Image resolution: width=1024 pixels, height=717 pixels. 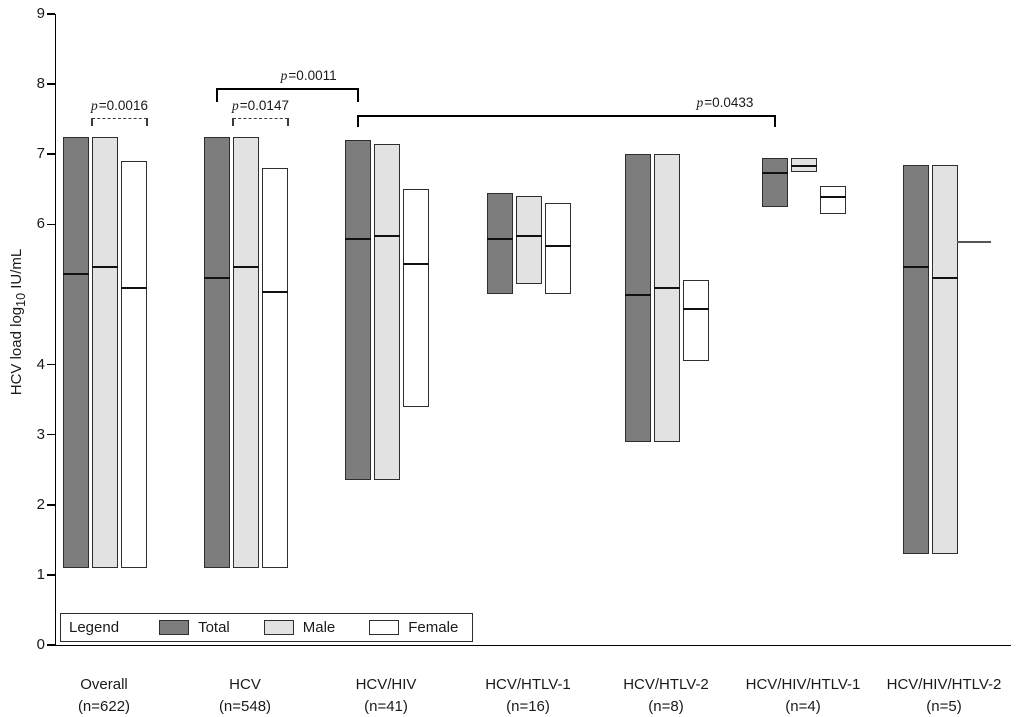 What do you see at coordinates (174, 627) in the screenshot?
I see `legend-swatch-total` at bounding box center [174, 627].